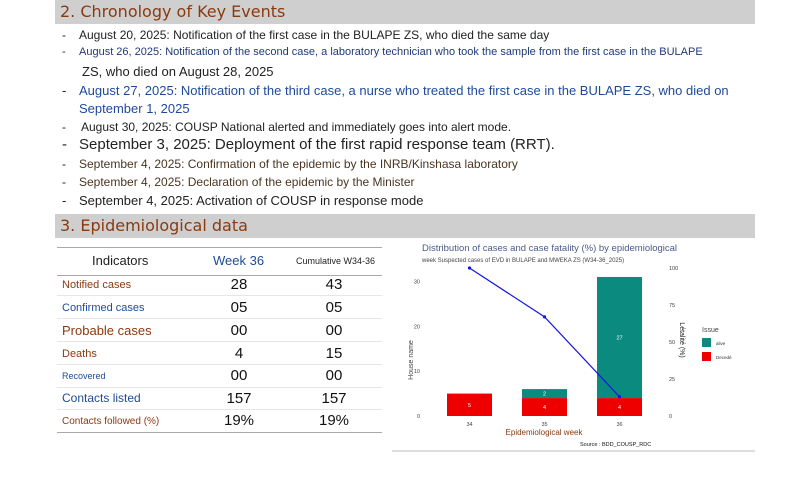 Image resolution: width=791 pixels, height=481 pixels. I want to click on table-cell-cumulative: 157, so click(334, 398).